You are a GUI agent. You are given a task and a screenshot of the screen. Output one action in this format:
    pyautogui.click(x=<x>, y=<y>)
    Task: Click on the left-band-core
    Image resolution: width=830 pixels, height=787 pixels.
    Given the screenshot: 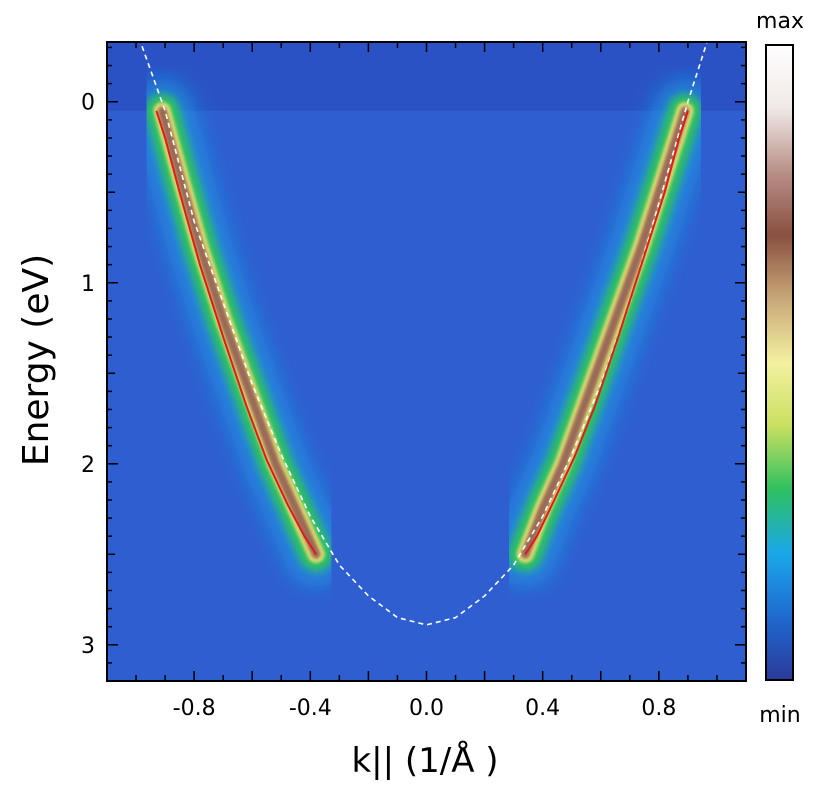 What is the action you would take?
    pyautogui.click(x=239, y=332)
    